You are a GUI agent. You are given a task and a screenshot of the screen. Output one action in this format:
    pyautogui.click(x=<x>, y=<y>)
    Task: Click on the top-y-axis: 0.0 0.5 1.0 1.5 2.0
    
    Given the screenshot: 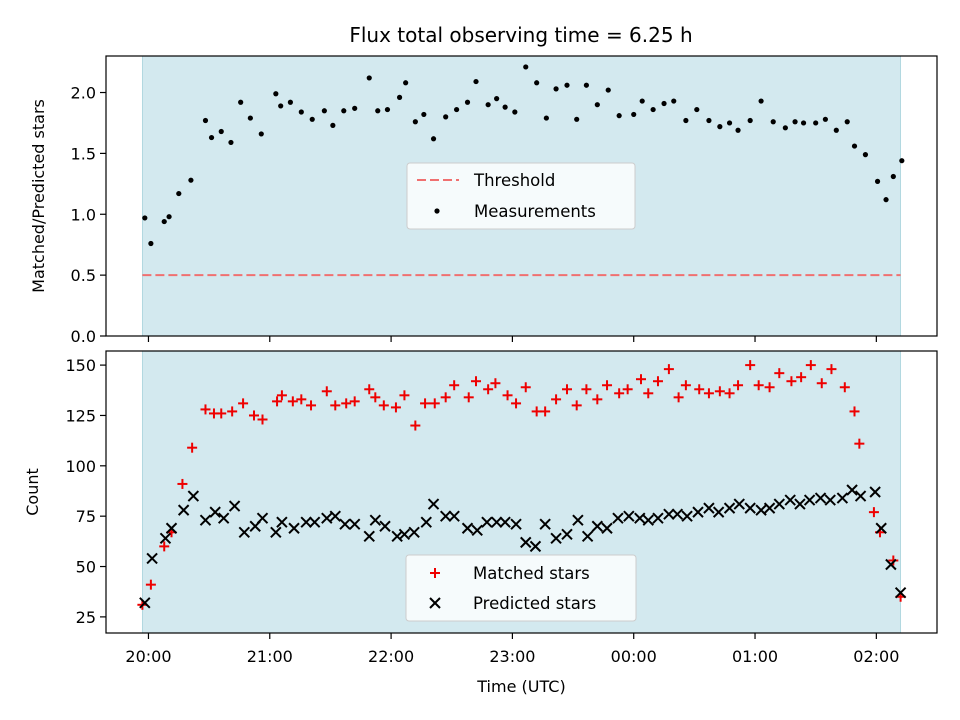 What is the action you would take?
    pyautogui.click(x=88, y=215)
    